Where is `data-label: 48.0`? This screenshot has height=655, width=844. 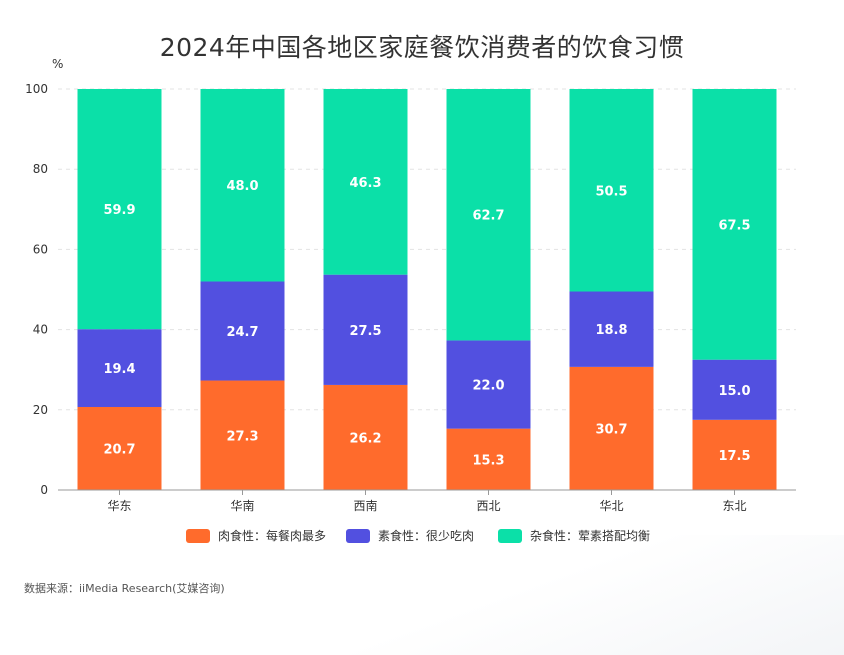 data-label: 48.0 is located at coordinates (242, 186).